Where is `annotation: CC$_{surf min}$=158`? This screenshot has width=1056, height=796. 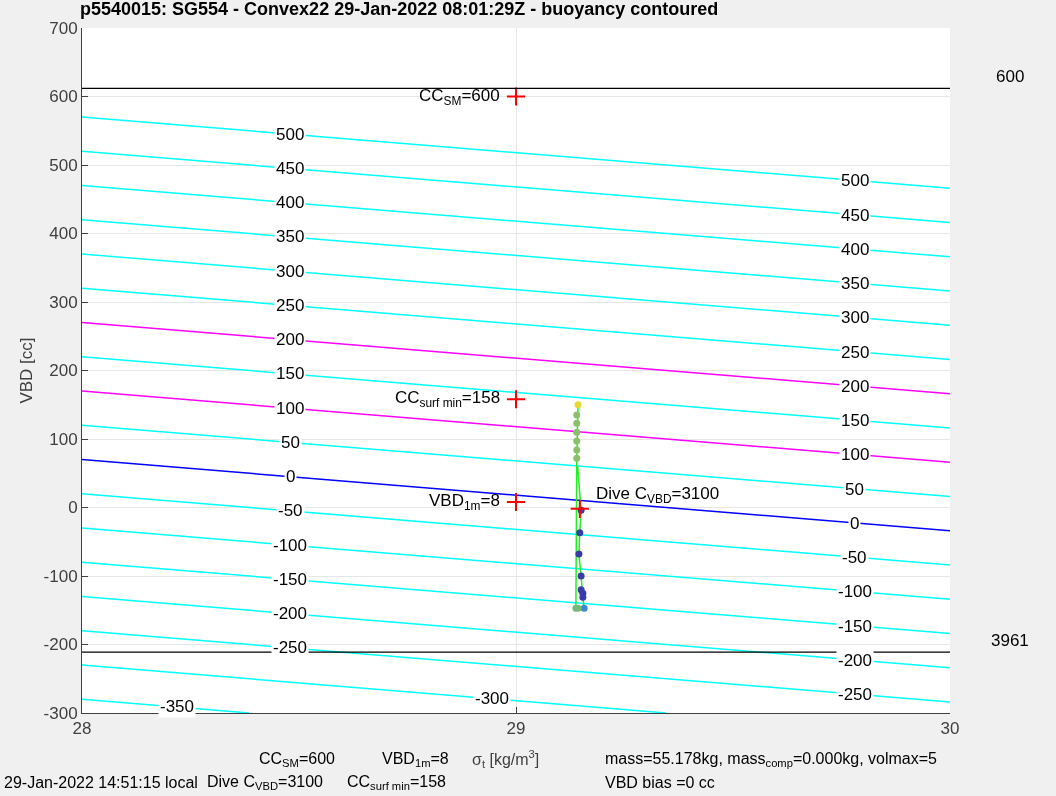
annotation: CC$_{surf min}$=158 is located at coordinates (448, 399).